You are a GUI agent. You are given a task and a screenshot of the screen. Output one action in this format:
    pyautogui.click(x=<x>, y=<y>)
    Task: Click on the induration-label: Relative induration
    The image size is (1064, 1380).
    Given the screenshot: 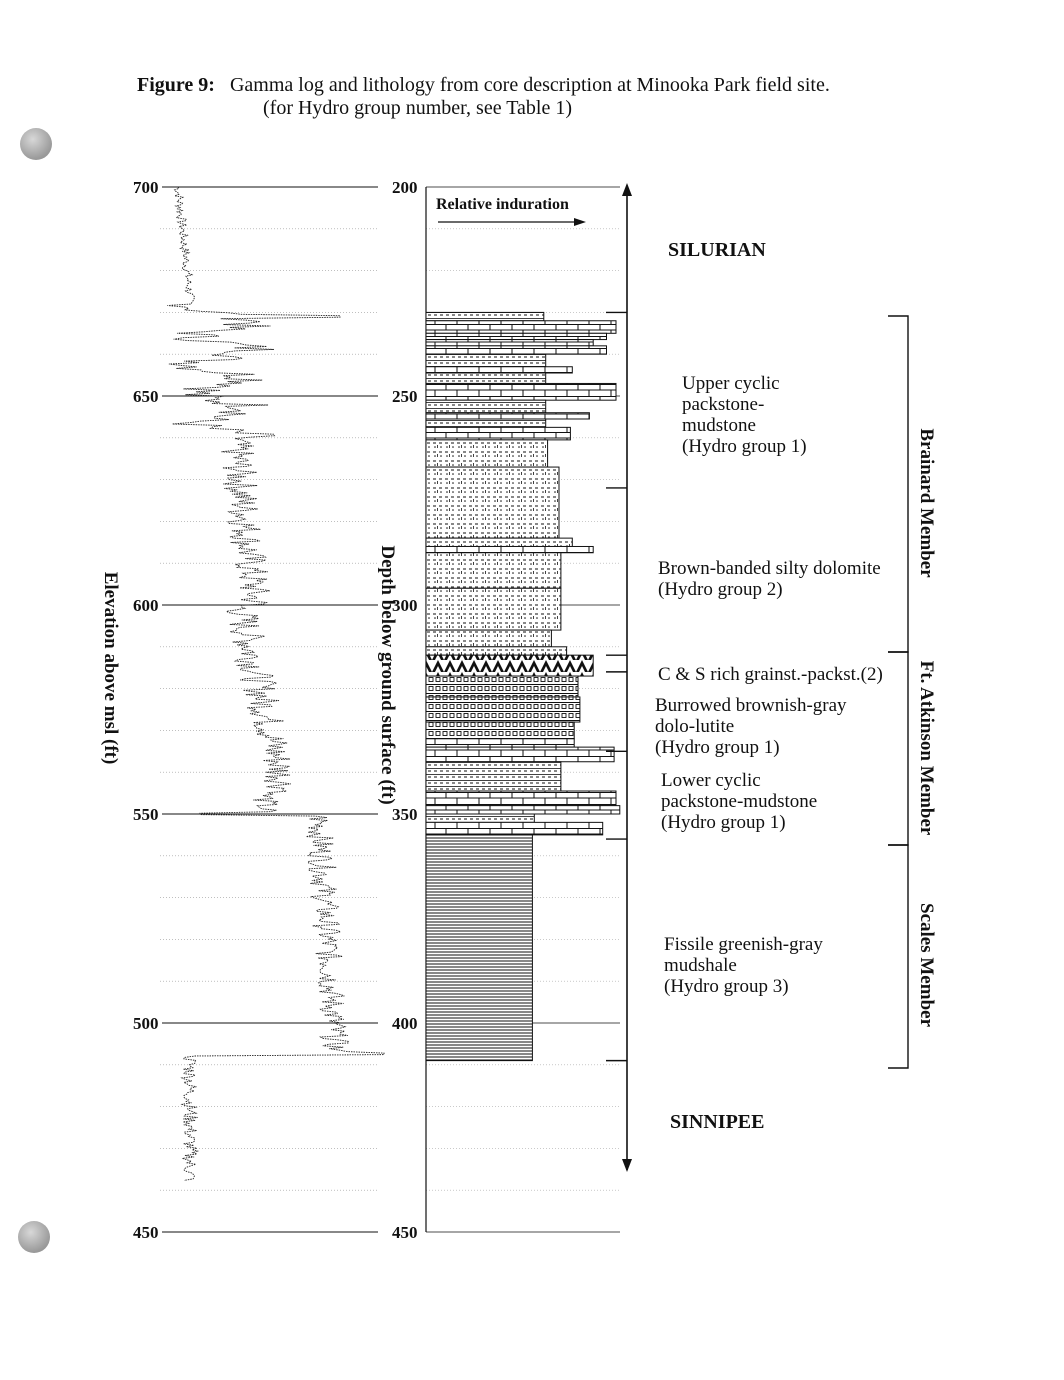 What is the action you would take?
    pyautogui.click(x=502, y=204)
    